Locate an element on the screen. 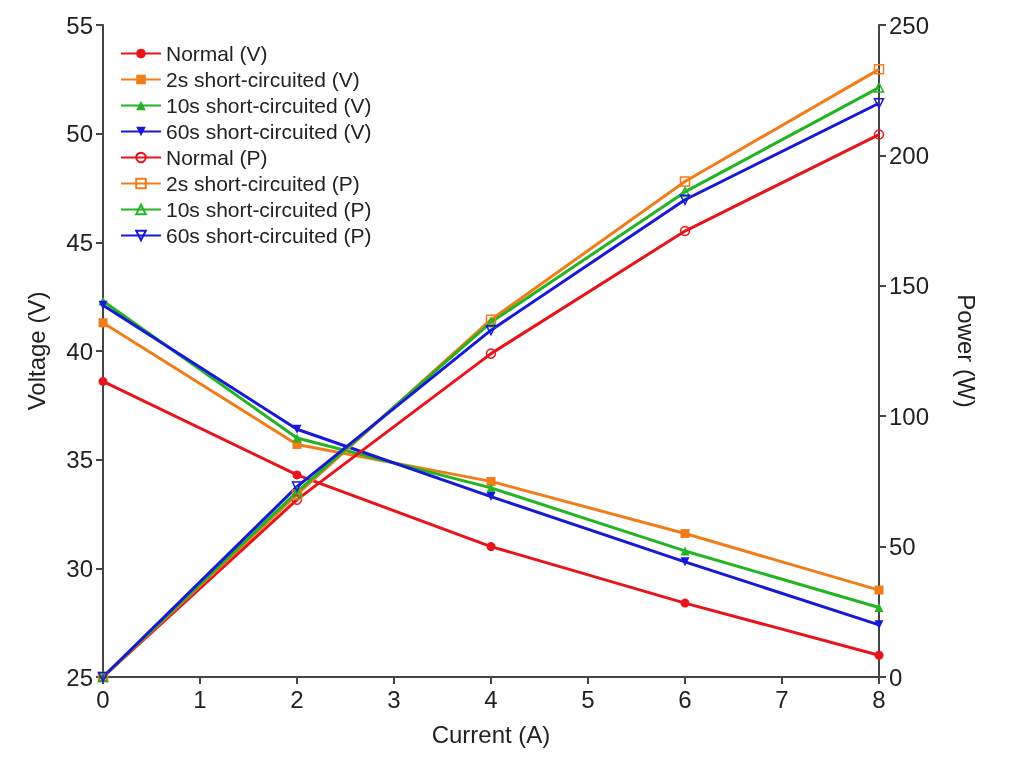 Image resolution: width=1011 pixels, height=775 pixels. legend-label: 2s short-circuited (P) is located at coordinates (263, 183).